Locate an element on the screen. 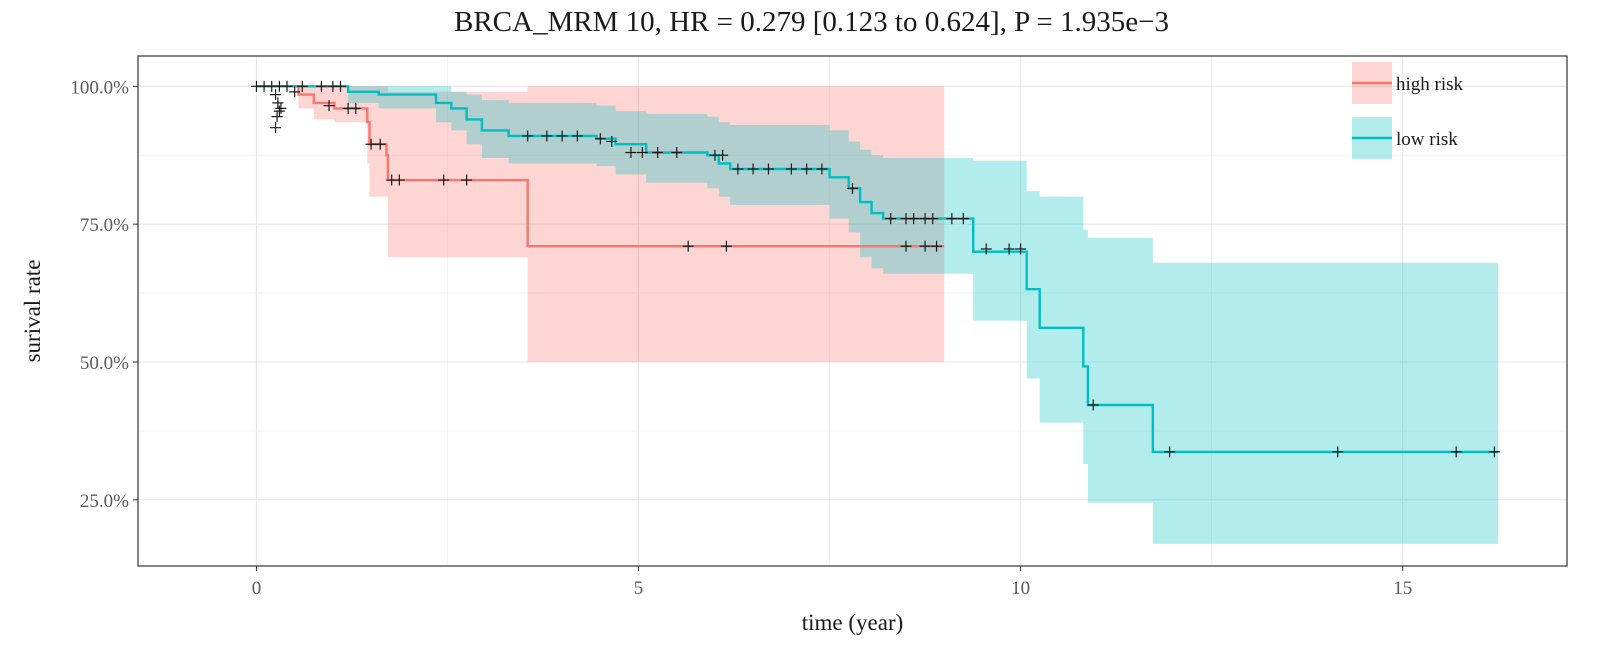 The height and width of the screenshot is (662, 1623). survival-line is located at coordinates (600, 166).